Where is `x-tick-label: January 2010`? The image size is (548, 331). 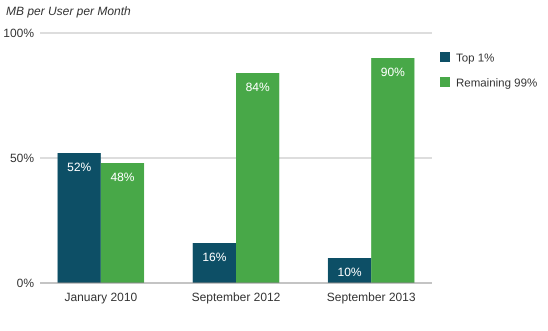
x-tick-label: January 2010 is located at coordinates (101, 297).